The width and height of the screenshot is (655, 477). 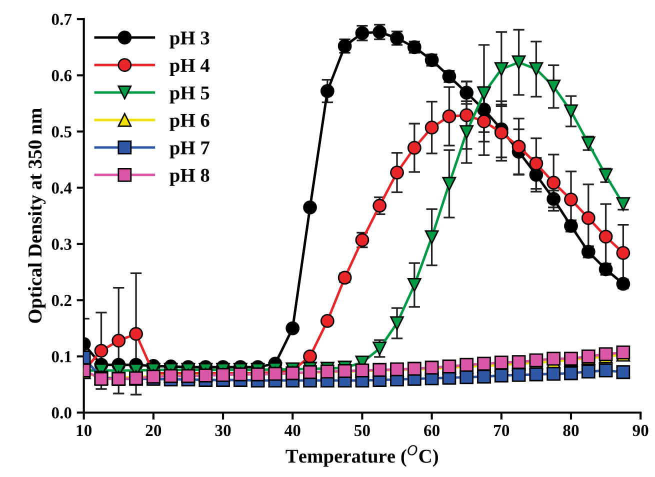 What do you see at coordinates (62, 356) in the screenshot?
I see `y-tick-label: 0.1` at bounding box center [62, 356].